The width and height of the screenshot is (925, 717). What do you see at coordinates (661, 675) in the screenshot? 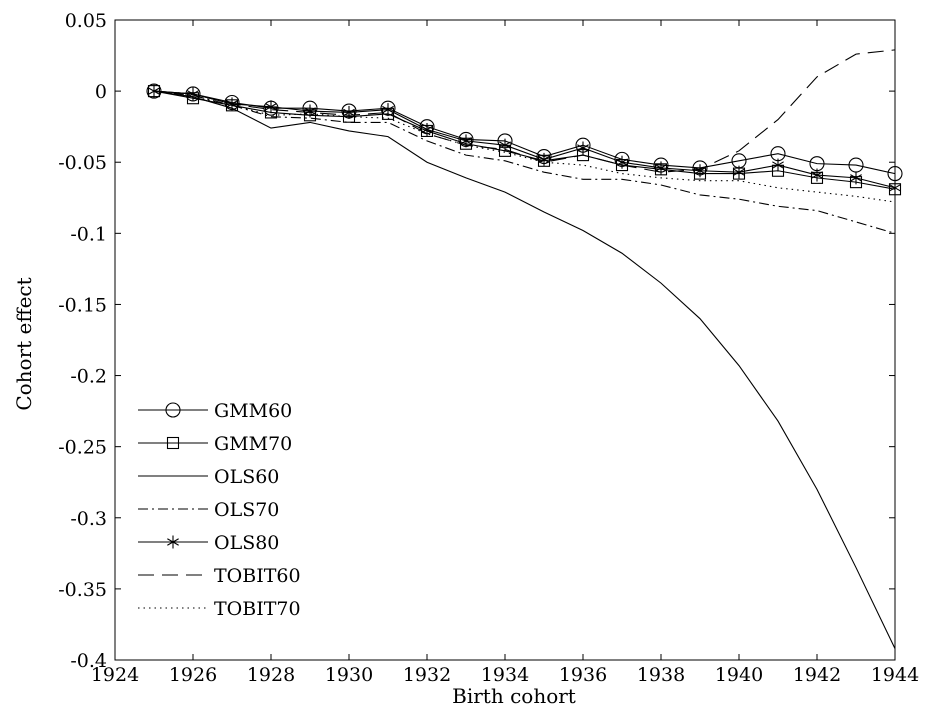
I see `x-tick-label: 1938` at bounding box center [661, 675].